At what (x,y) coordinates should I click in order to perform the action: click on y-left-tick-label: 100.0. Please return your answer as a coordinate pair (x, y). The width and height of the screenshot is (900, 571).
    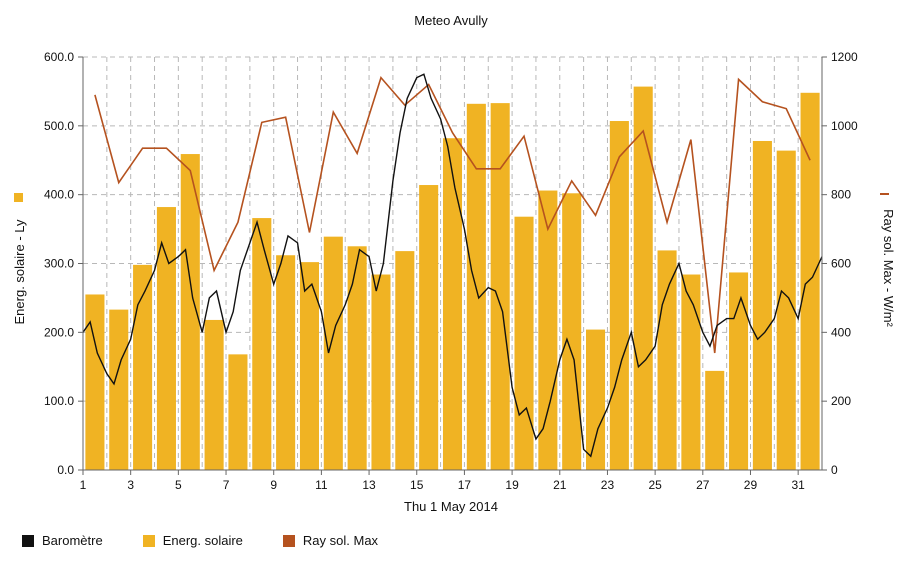
    Looking at the image, I should click on (59, 401).